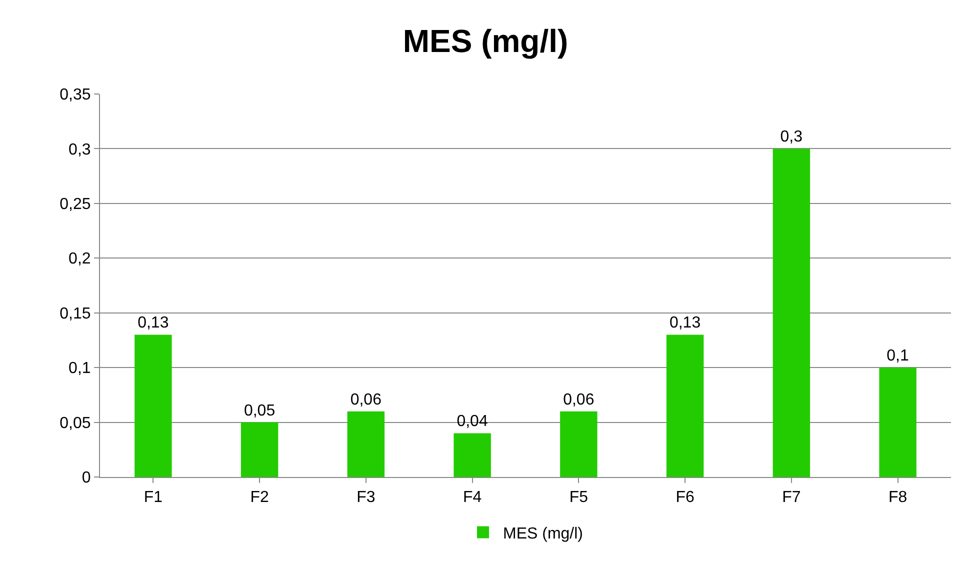  I want to click on data-label: 0,05, so click(260, 411).